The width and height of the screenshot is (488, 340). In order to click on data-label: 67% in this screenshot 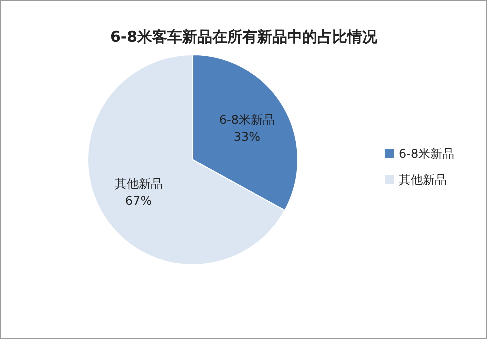, I will do `click(138, 201)`.